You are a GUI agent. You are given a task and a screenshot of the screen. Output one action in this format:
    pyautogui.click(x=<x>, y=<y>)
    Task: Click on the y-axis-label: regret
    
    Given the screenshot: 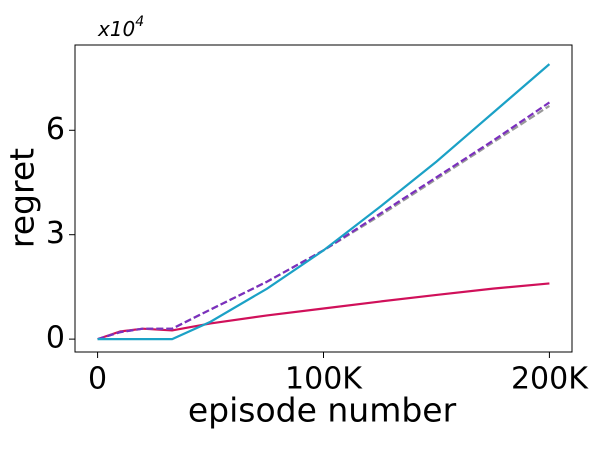 What is the action you would take?
    pyautogui.click(x=22, y=198)
    